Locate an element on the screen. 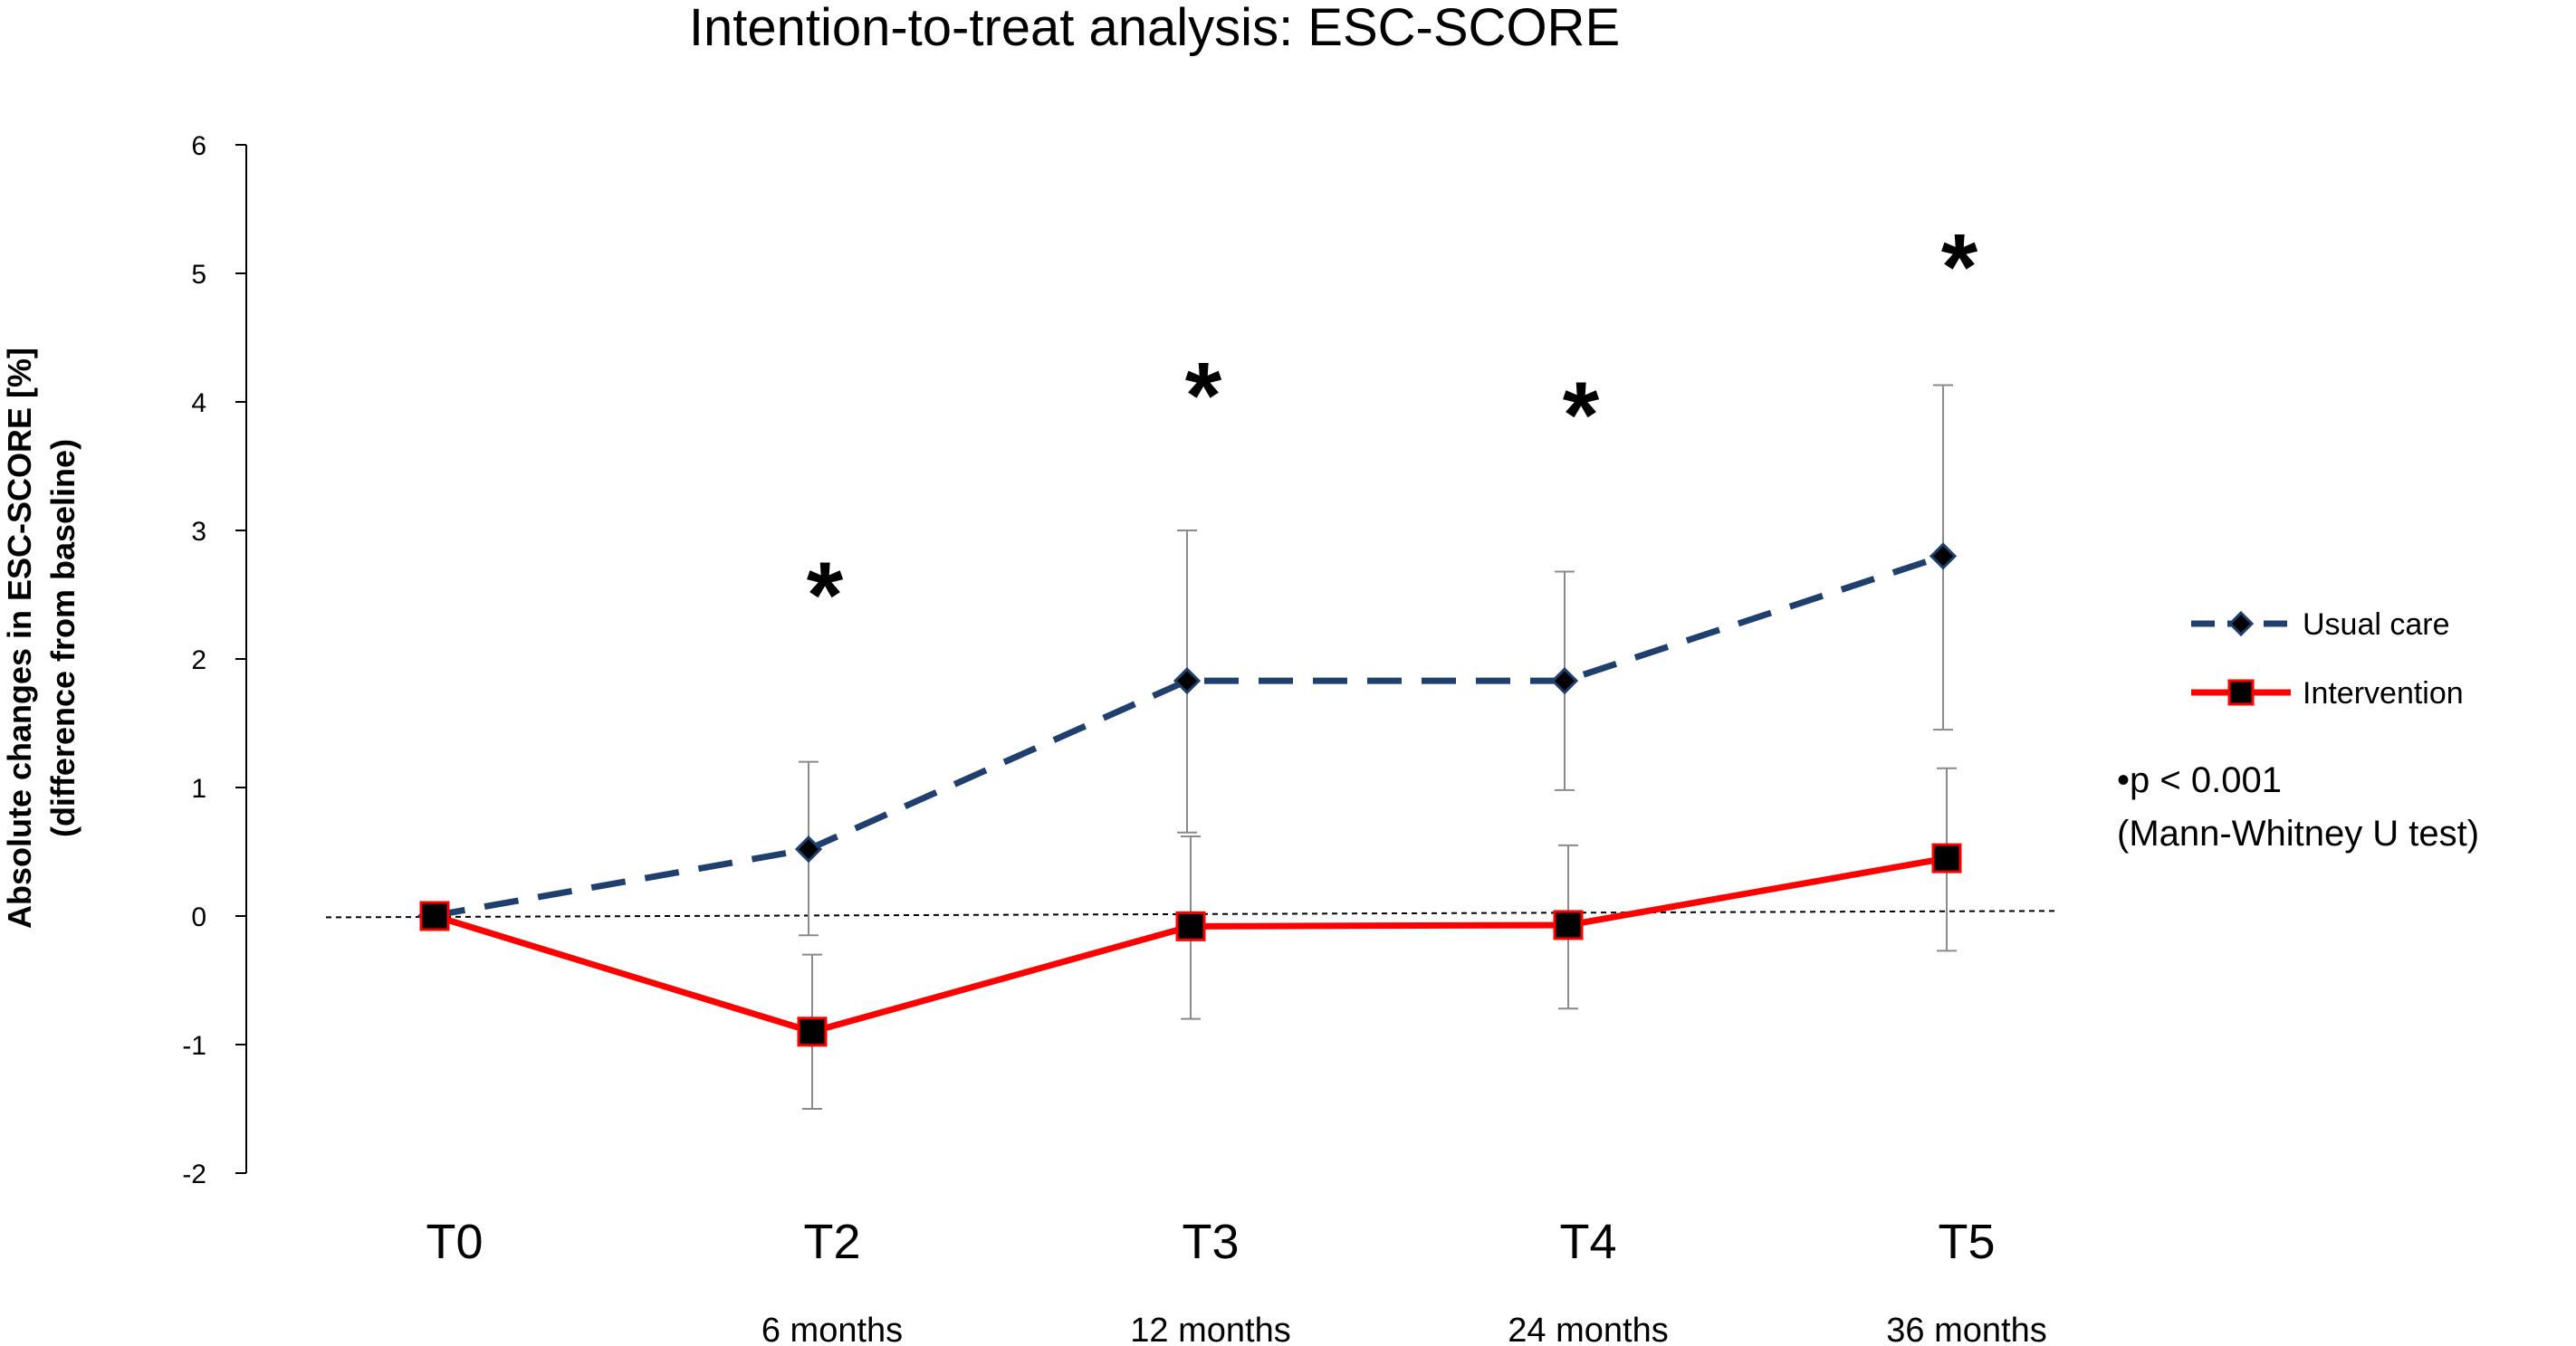 Image resolution: width=2576 pixels, height=1346 pixels. y-tick-label: 0 is located at coordinates (198, 917).